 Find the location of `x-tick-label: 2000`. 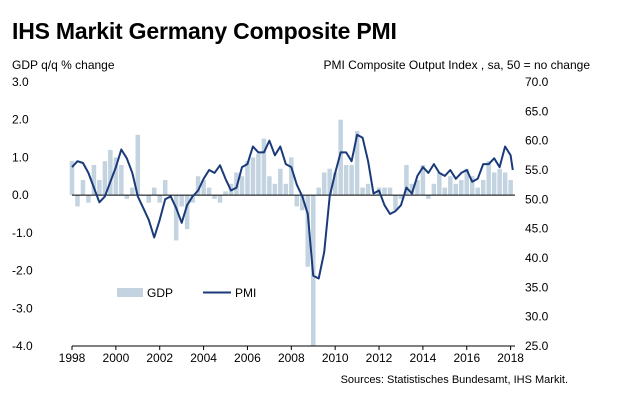

x-tick-label: 2000 is located at coordinates (116, 358).